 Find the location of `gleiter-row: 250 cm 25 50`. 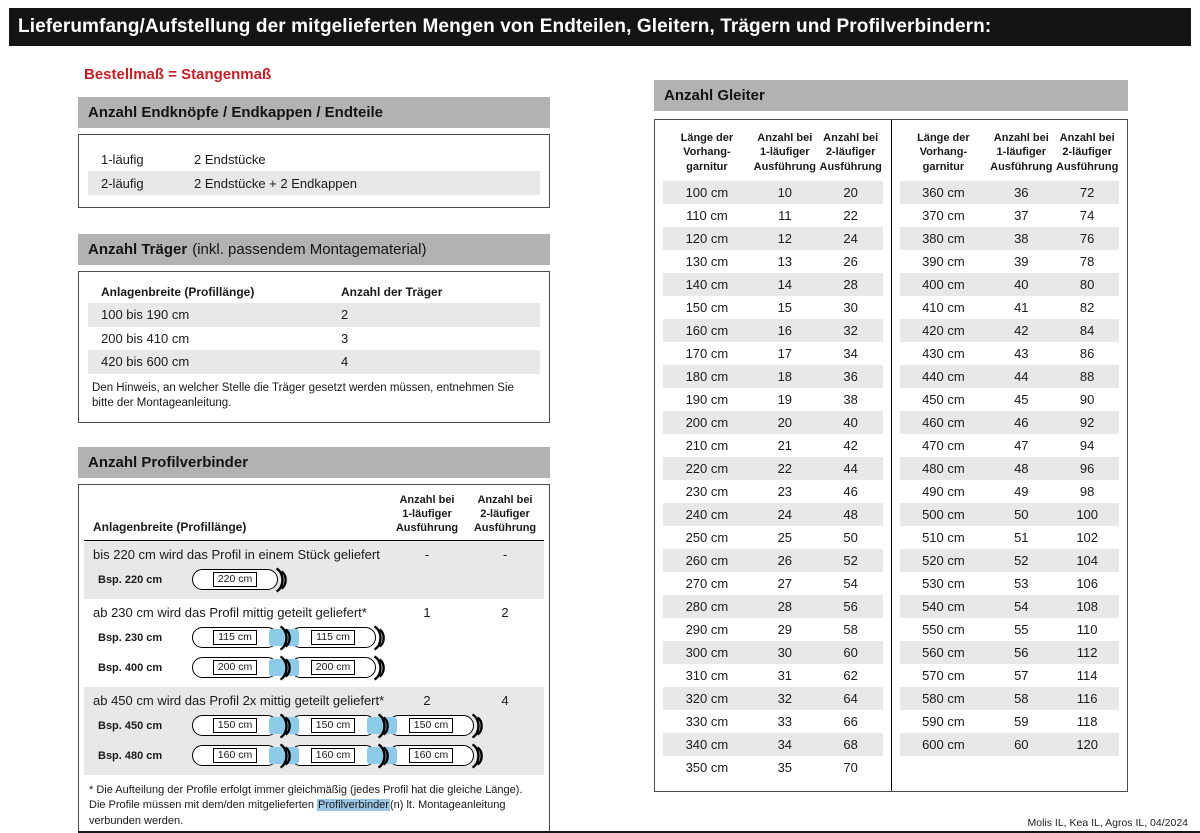

gleiter-row: 250 cm 25 50 is located at coordinates (773, 537).